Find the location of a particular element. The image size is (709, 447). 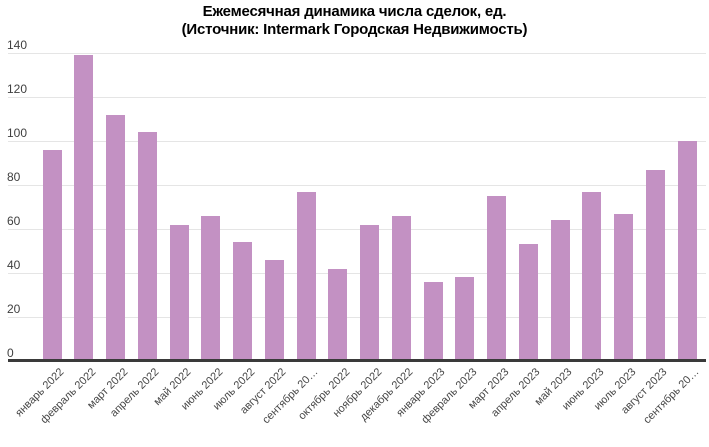

y-axis-tick-label: 0 is located at coordinates (10, 353).